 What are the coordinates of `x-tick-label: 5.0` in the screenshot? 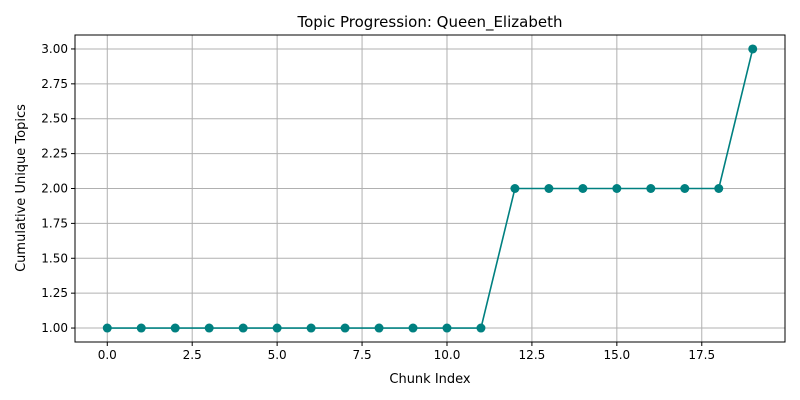 It's located at (277, 355).